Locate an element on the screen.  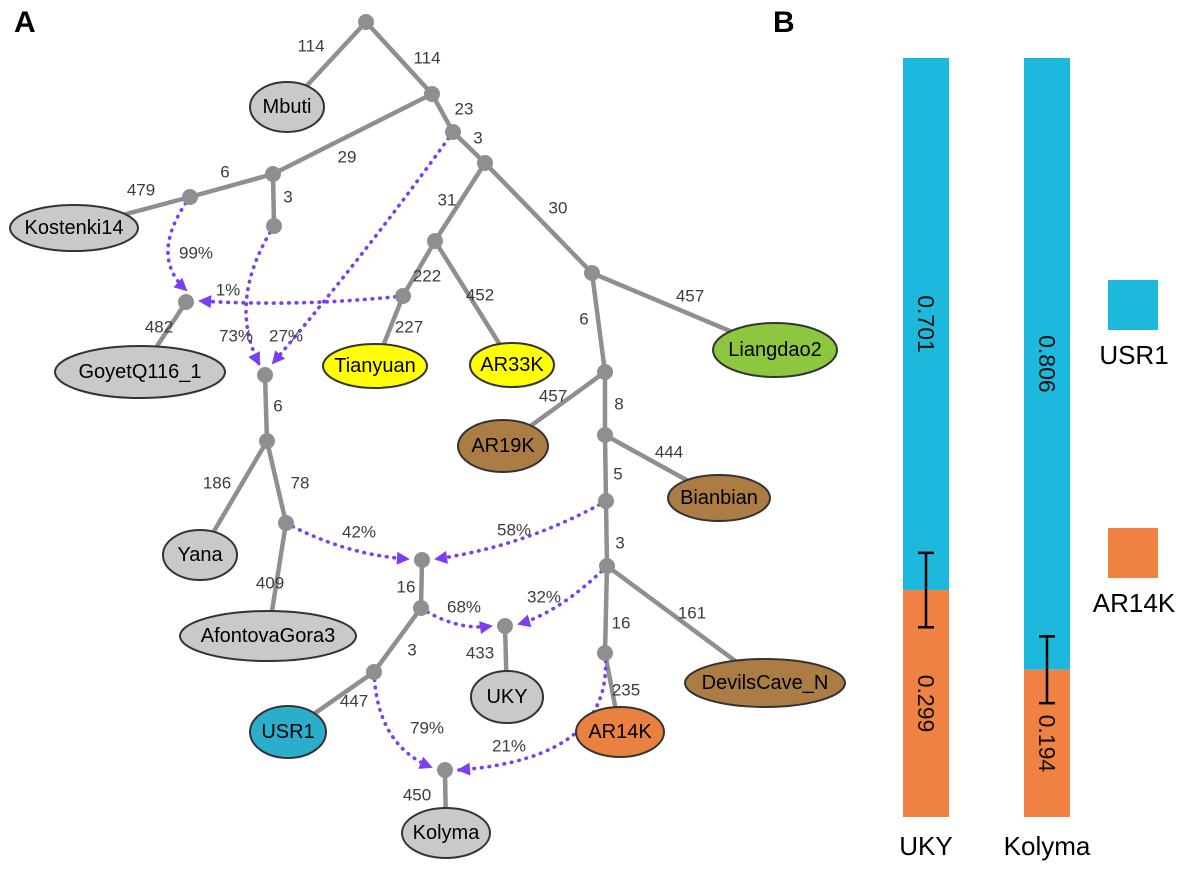
edge-weight-label: 78 is located at coordinates (300, 483).